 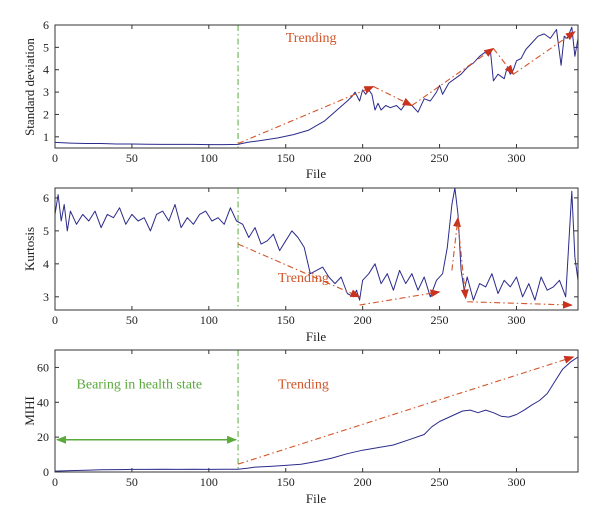 What do you see at coordinates (43, 367) in the screenshot?
I see `y-tick-label: 60` at bounding box center [43, 367].